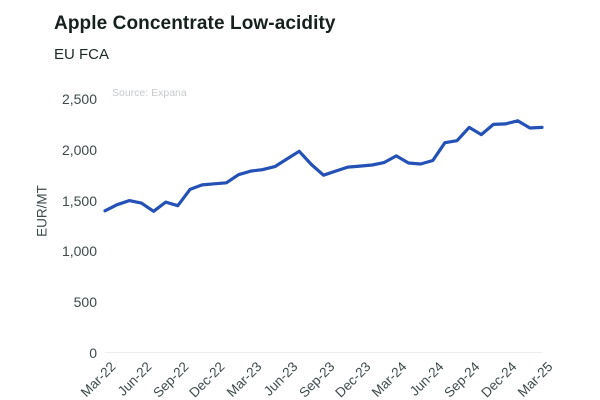  What do you see at coordinates (85, 302) in the screenshot?
I see `y-tick-label: 500` at bounding box center [85, 302].